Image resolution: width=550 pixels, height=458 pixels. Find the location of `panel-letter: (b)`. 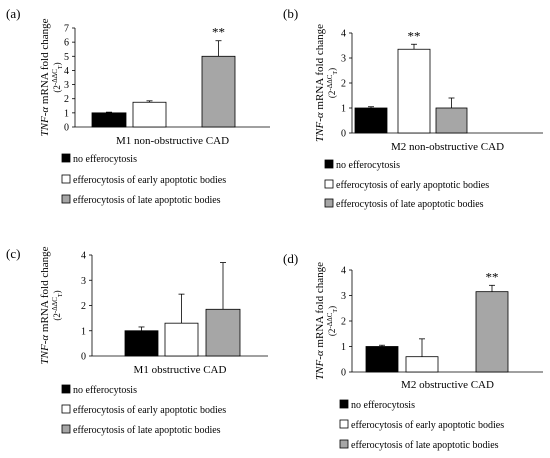

panel-letter: (b) is located at coordinates (290, 13).